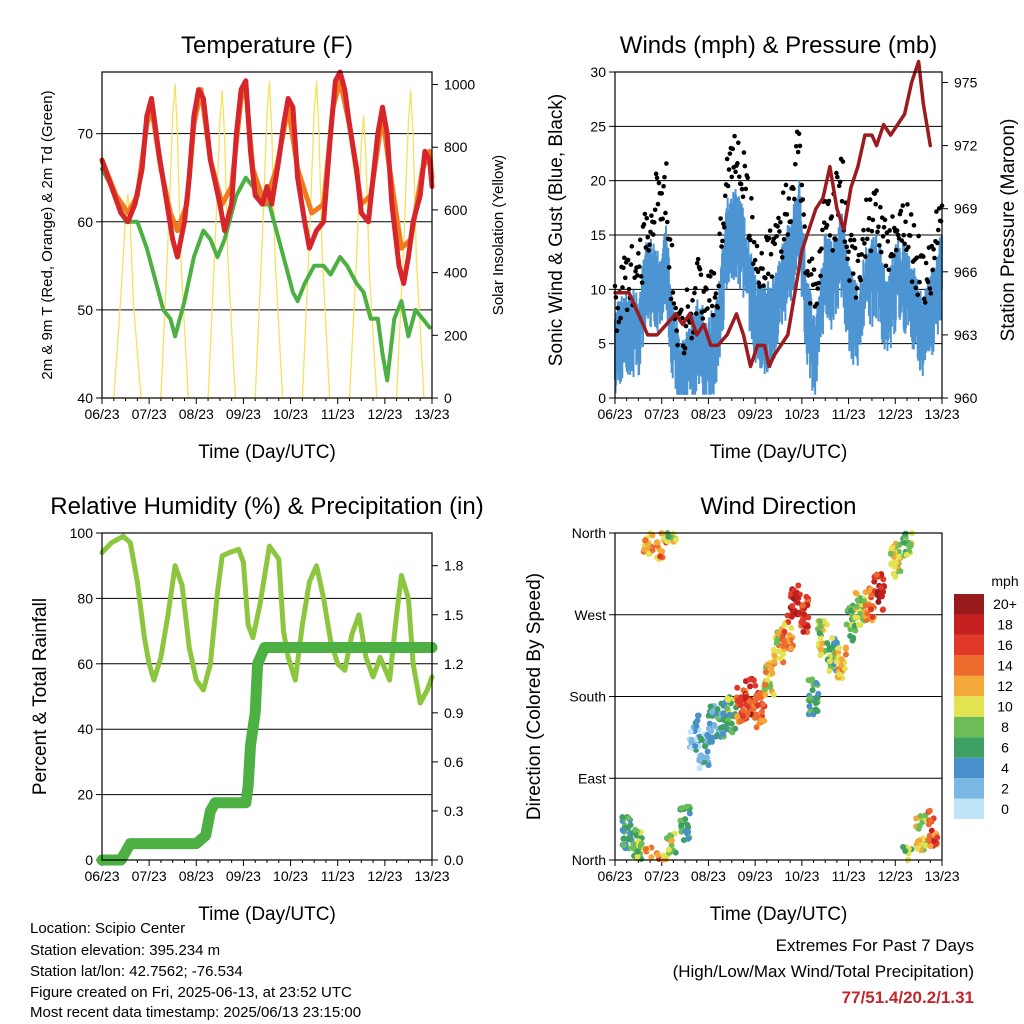  Describe the element at coordinates (534, 696) in the screenshot. I see `y-axis-label: Direction (Colored By Speed)` at that location.